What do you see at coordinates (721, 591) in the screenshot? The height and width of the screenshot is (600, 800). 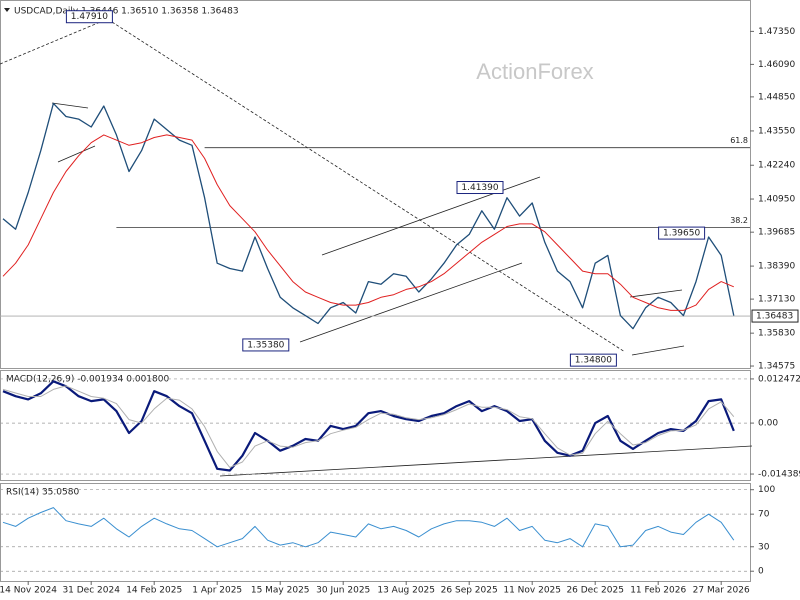 I see `x-tick-label: 27 Mar 2026` at bounding box center [721, 591].